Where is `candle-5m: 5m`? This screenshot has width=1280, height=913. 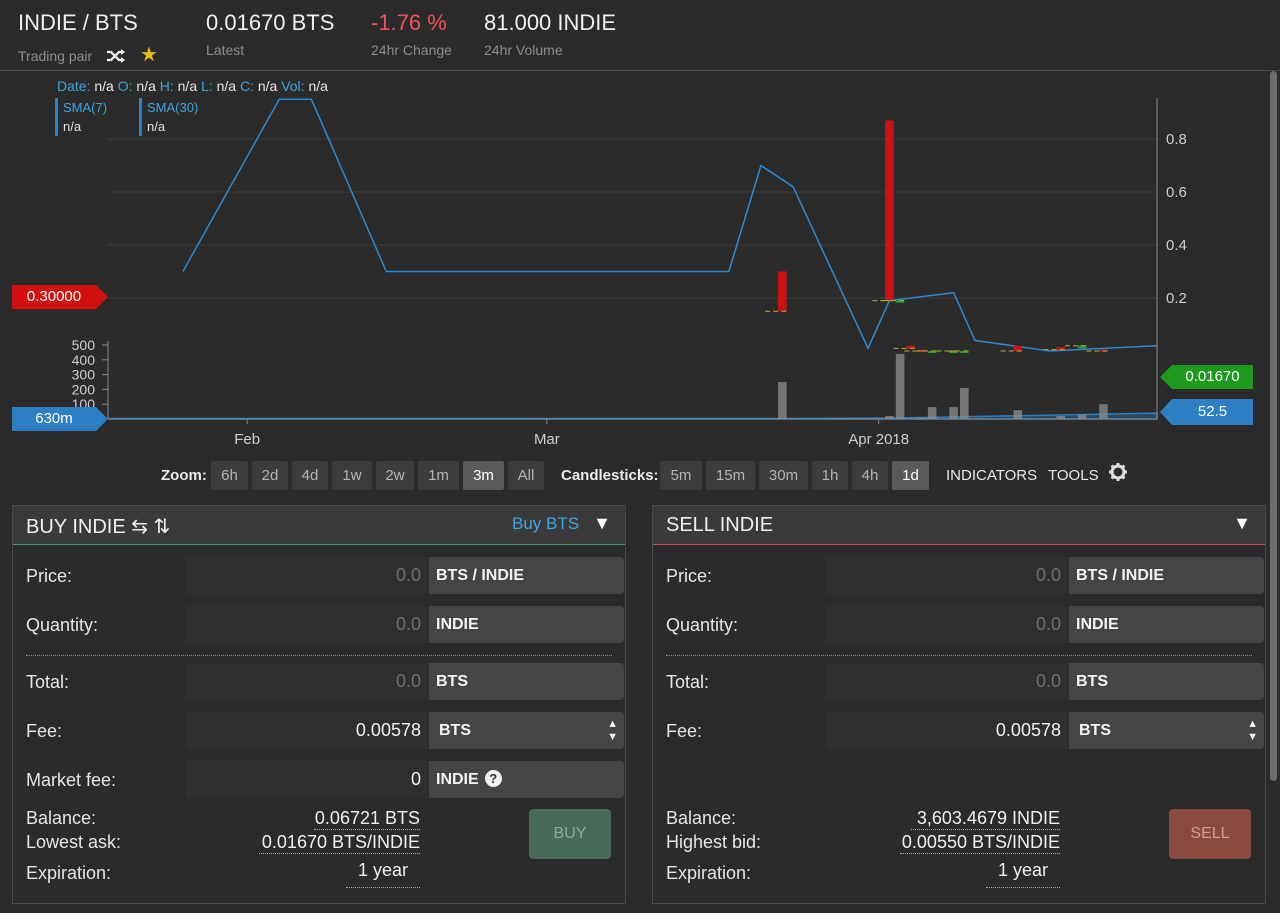
candle-5m: 5m is located at coordinates (681, 475).